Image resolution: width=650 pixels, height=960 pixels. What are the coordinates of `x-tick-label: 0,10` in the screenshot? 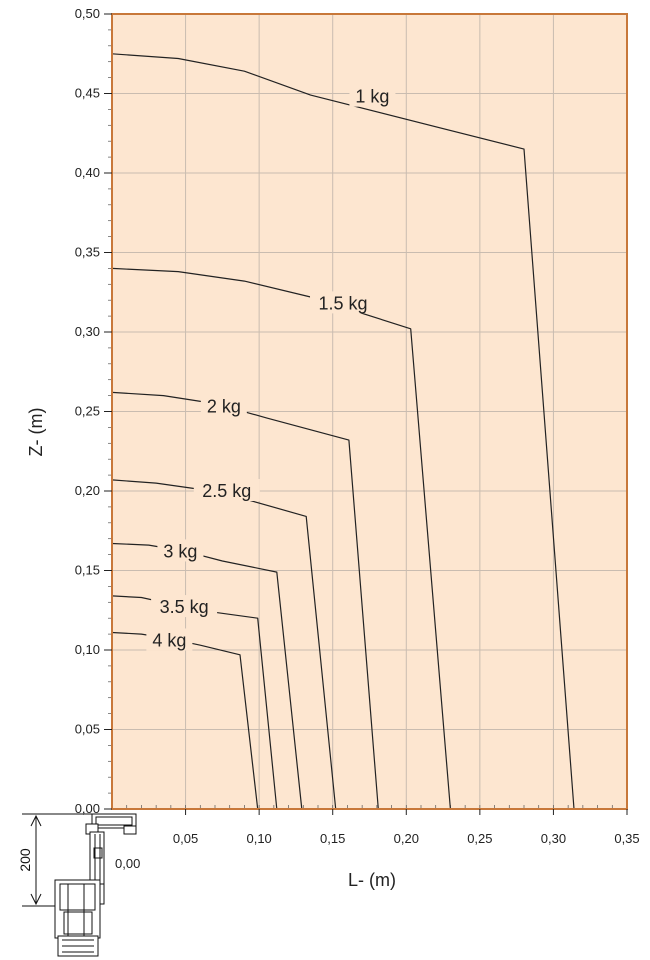 It's located at (258, 838).